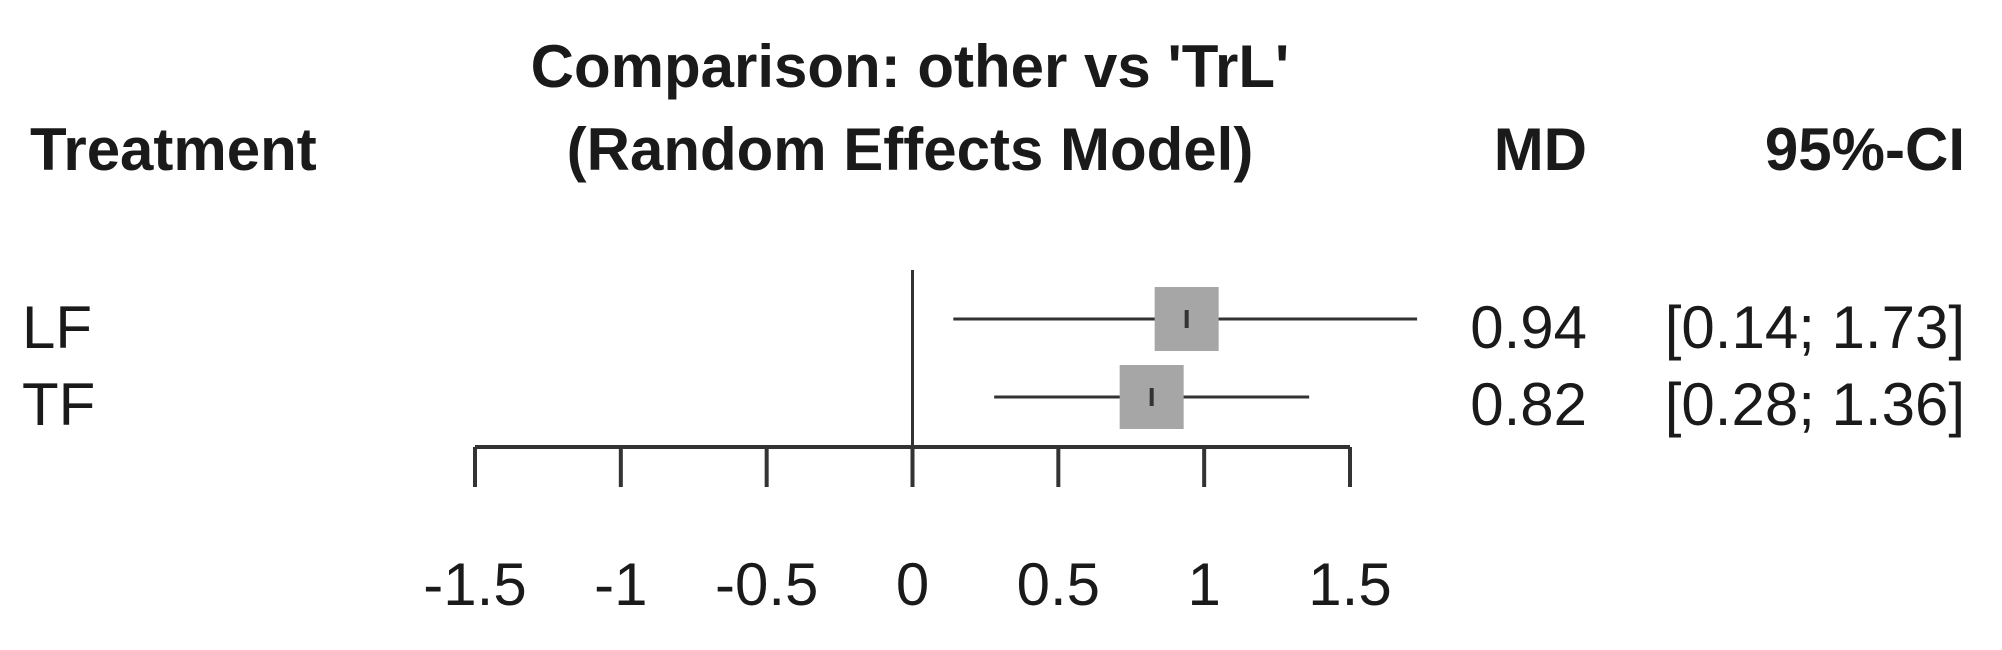 This screenshot has height=650, width=2002. I want to click on row-md-value: 0.82, so click(1528, 404).